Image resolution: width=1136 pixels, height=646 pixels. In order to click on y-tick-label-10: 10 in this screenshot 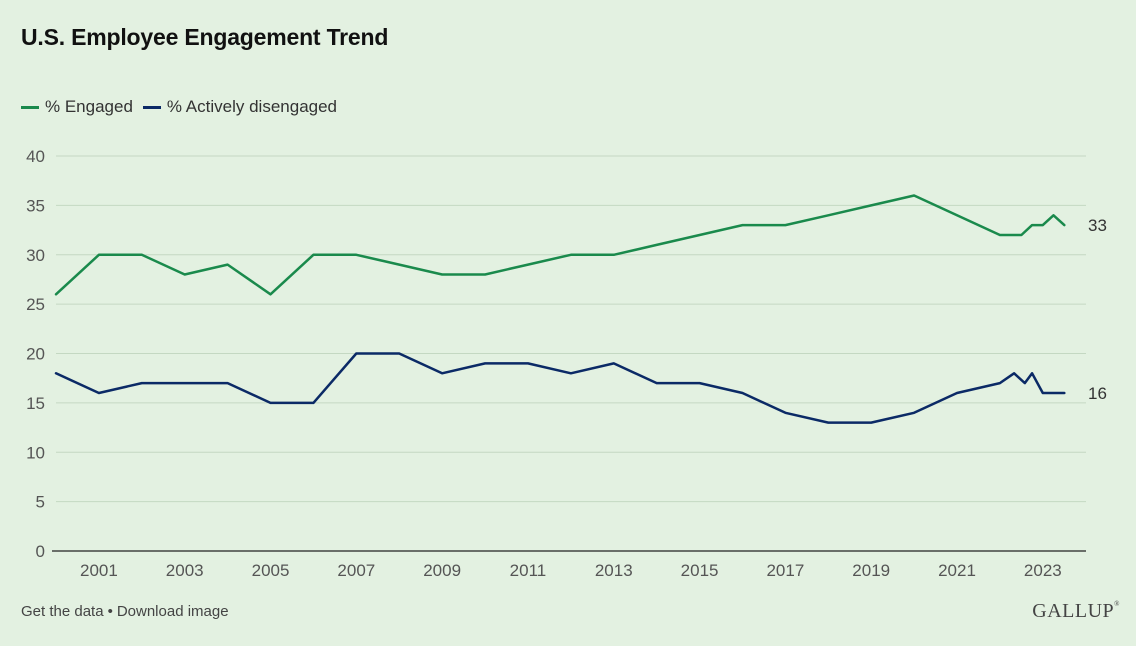, I will do `click(35, 452)`.